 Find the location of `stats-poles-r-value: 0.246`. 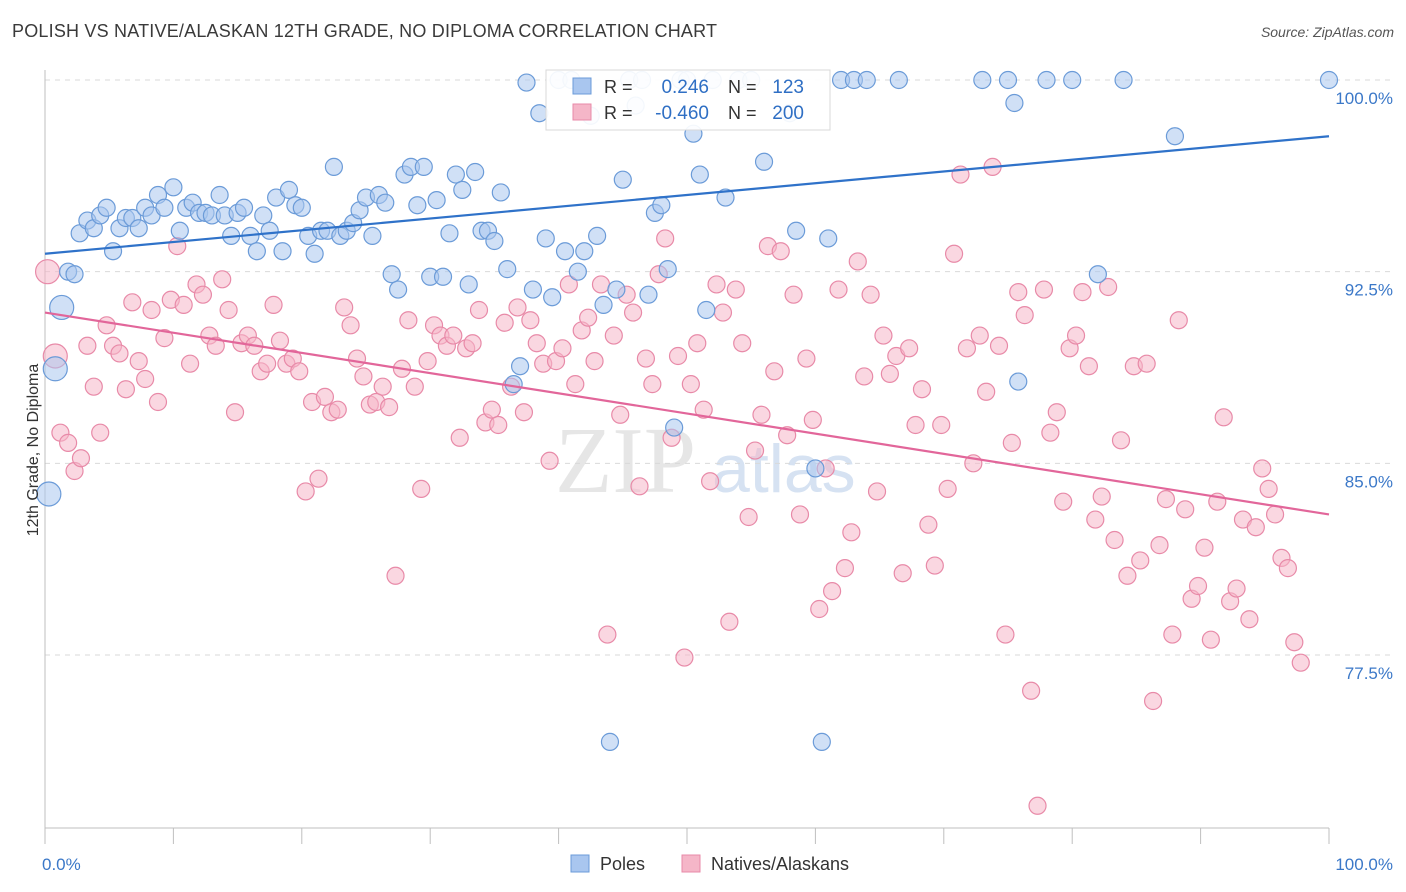

stats-poles-r-value: 0.246 is located at coordinates (685, 87).